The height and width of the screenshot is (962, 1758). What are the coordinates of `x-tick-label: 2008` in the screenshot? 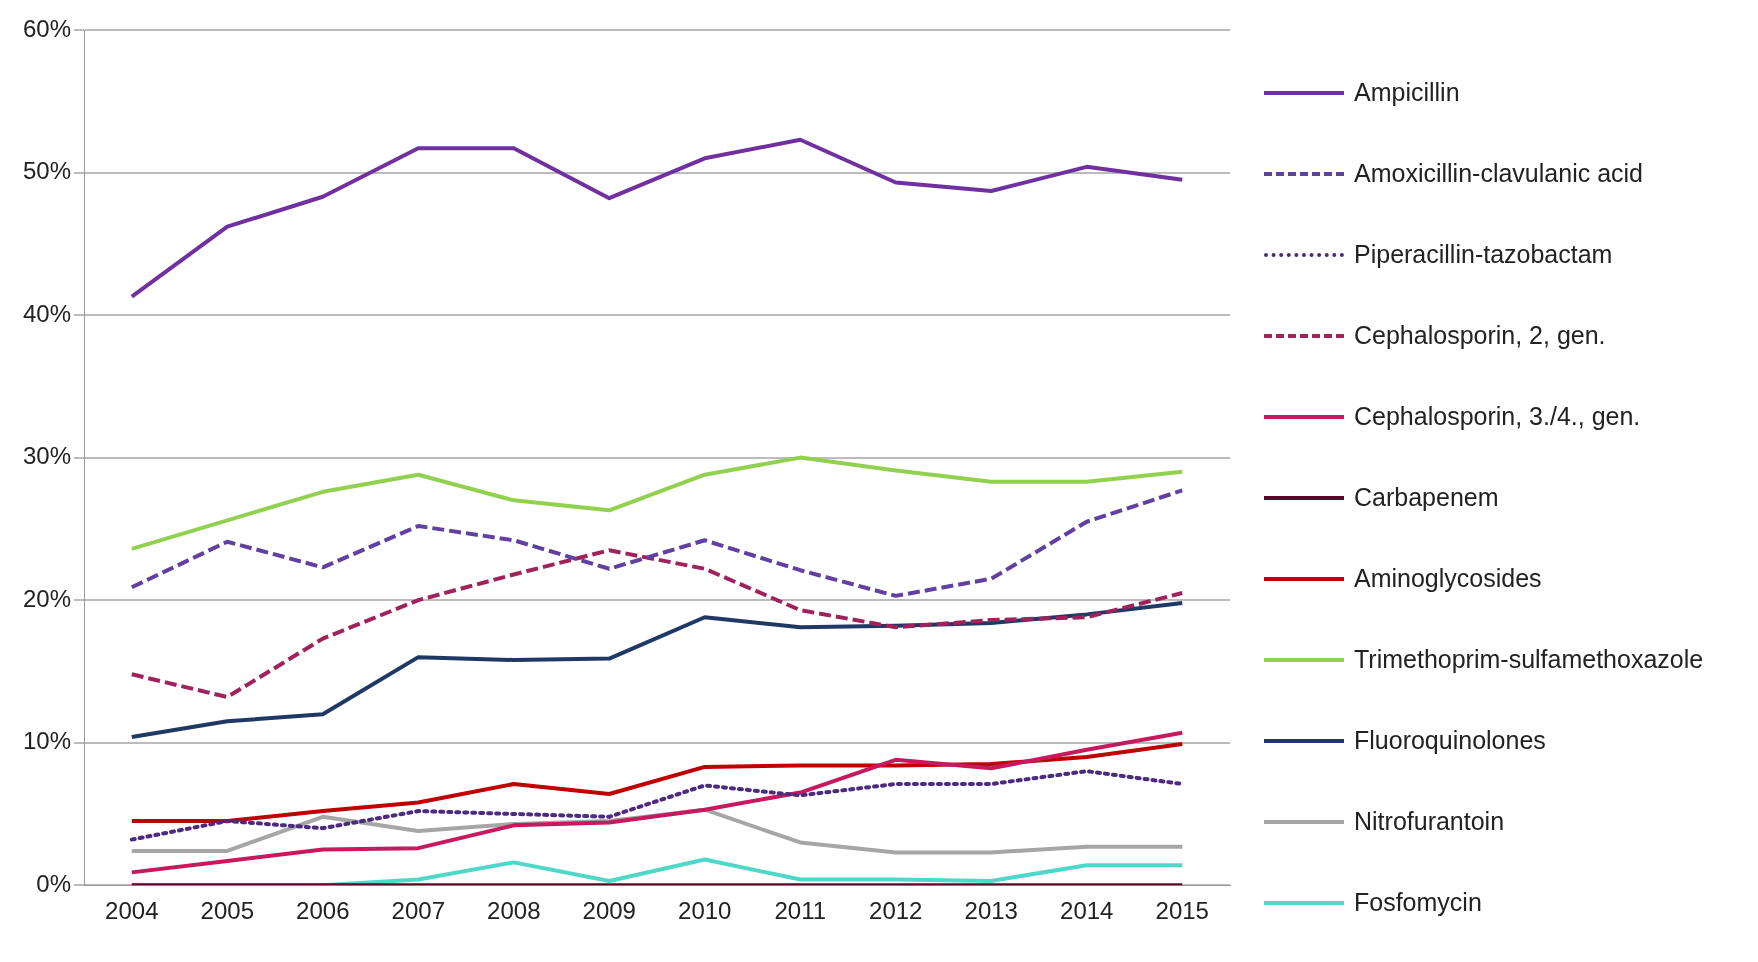 It's located at (514, 911).